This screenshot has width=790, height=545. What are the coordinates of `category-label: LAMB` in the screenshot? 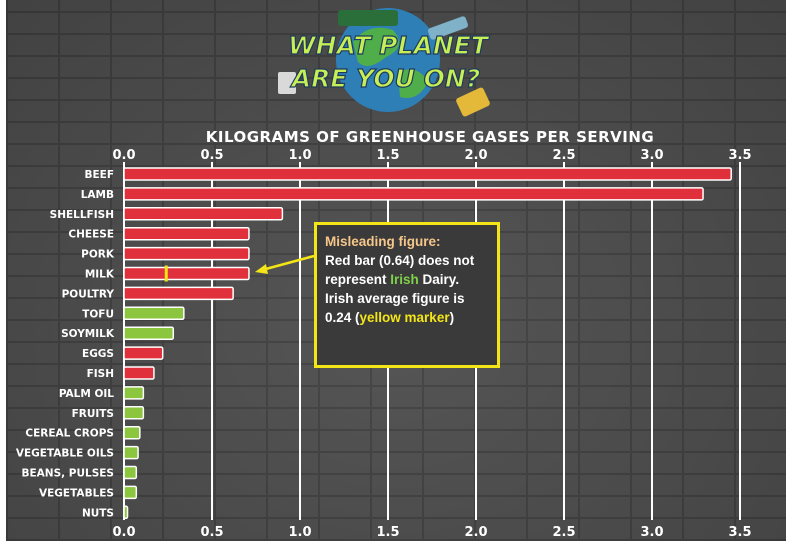 It's located at (97, 195).